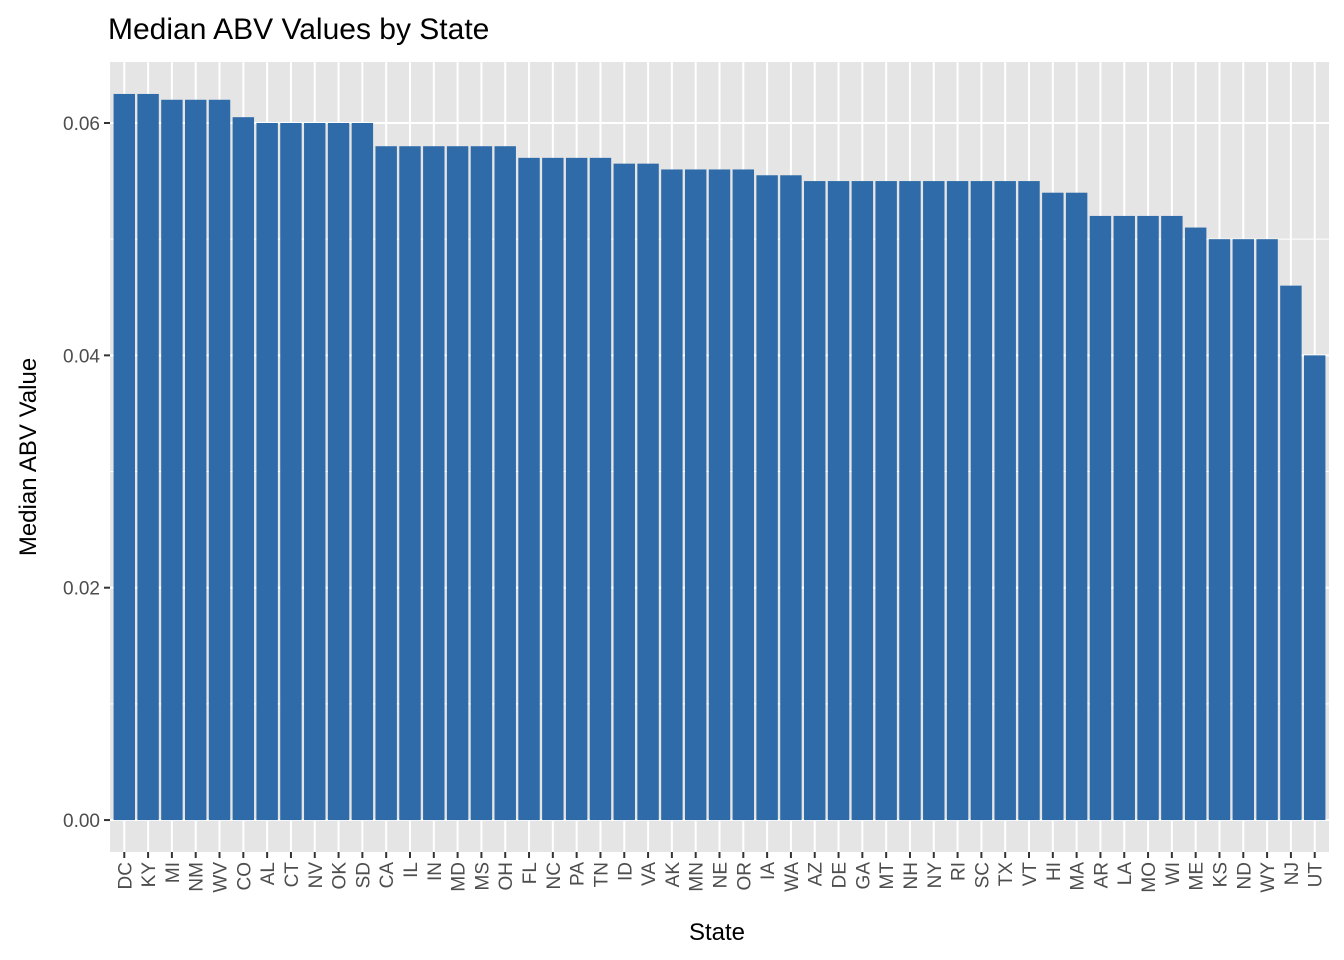 The width and height of the screenshot is (1344, 960). Describe the element at coordinates (481, 483) in the screenshot. I see `bar-ms` at that location.